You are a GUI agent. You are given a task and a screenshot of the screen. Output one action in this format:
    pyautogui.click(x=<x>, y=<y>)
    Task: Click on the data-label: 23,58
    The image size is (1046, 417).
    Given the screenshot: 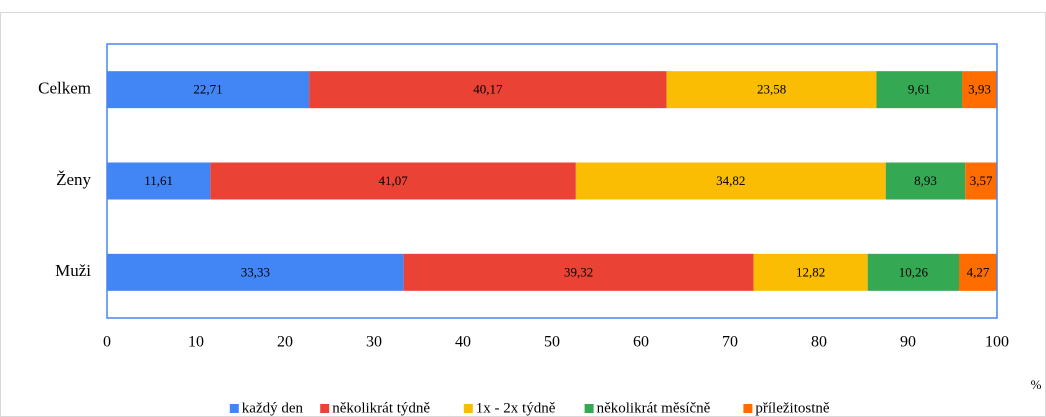 What is the action you would take?
    pyautogui.click(x=771, y=89)
    